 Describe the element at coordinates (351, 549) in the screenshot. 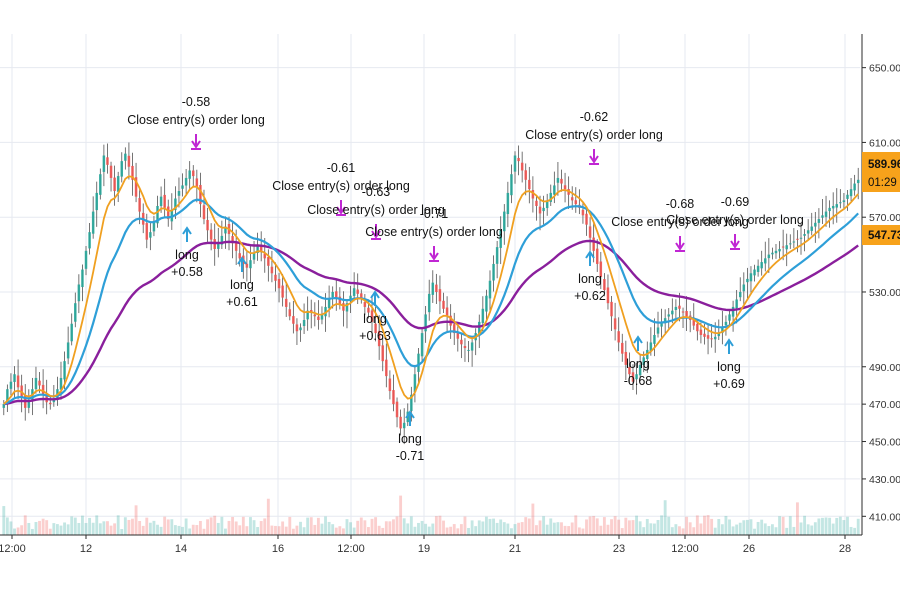

I see `time-tick-label: 12:00` at that location.